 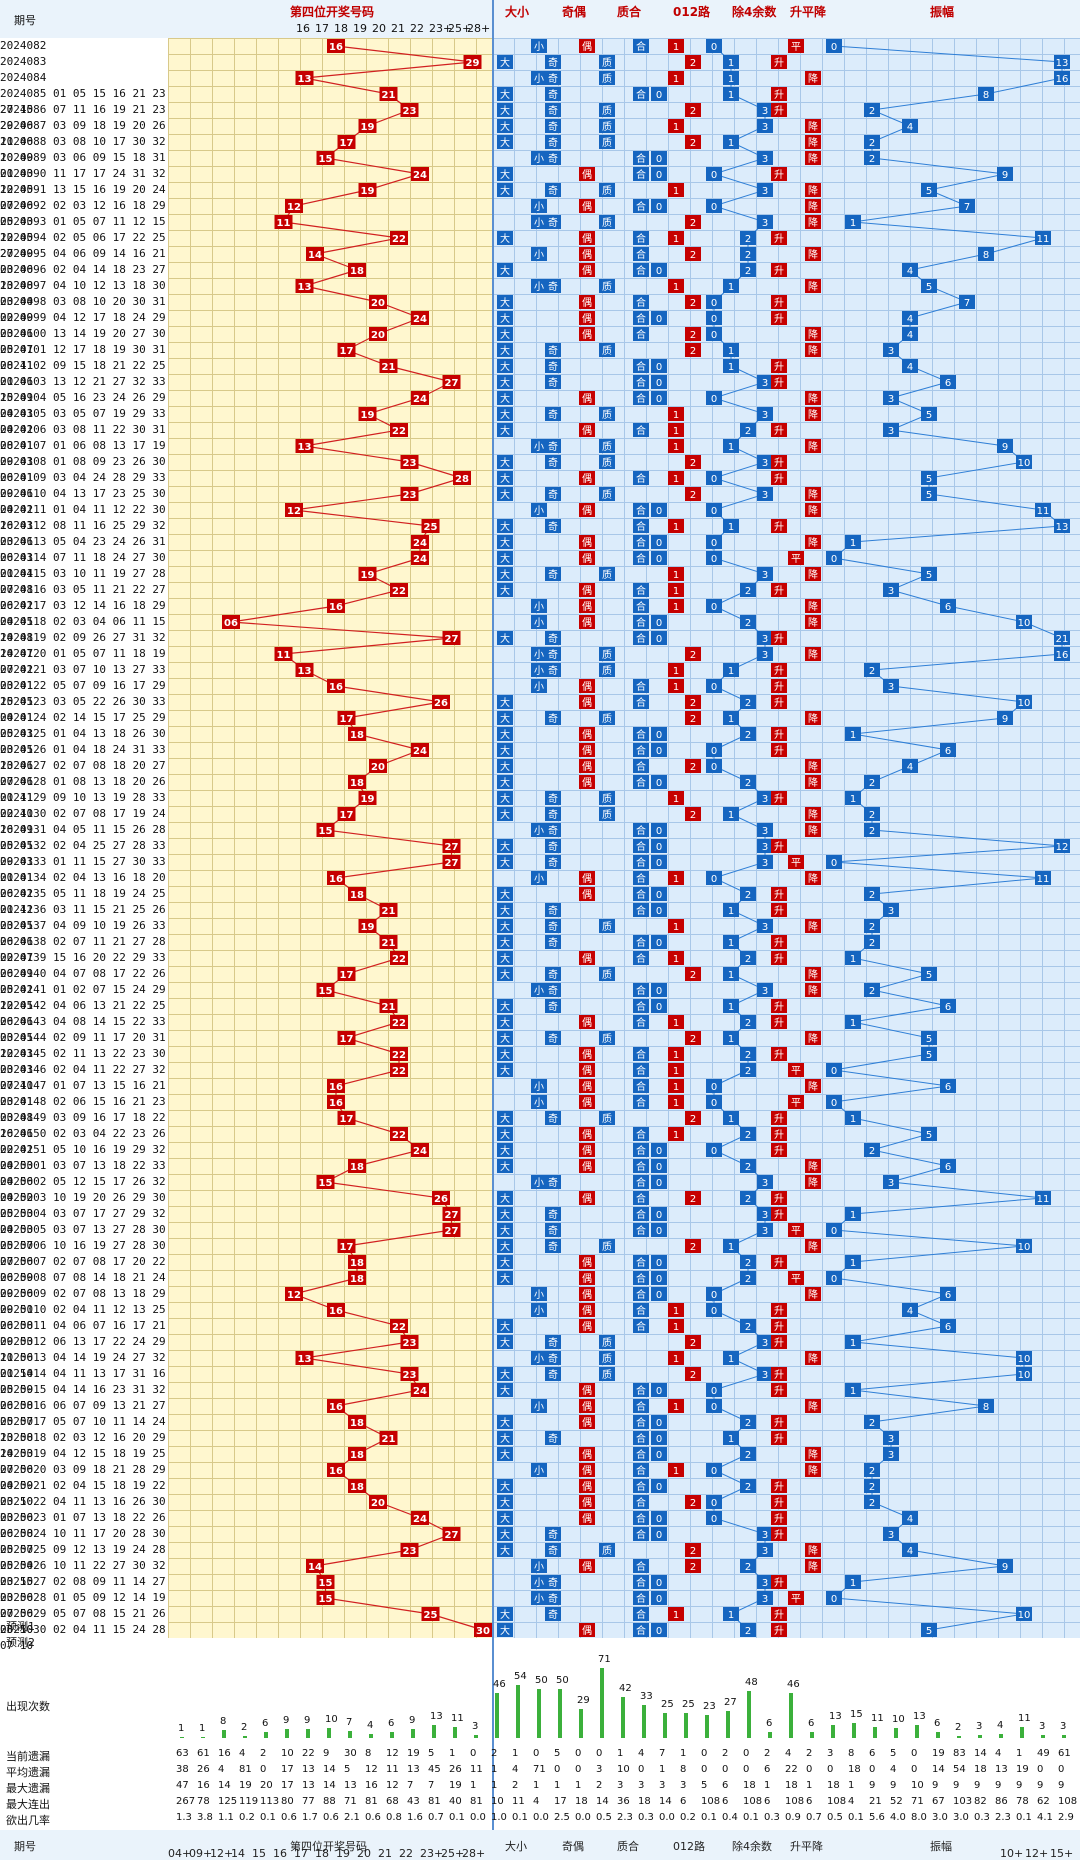 I want to click on count-value: 2, so click(x=244, y=1727).